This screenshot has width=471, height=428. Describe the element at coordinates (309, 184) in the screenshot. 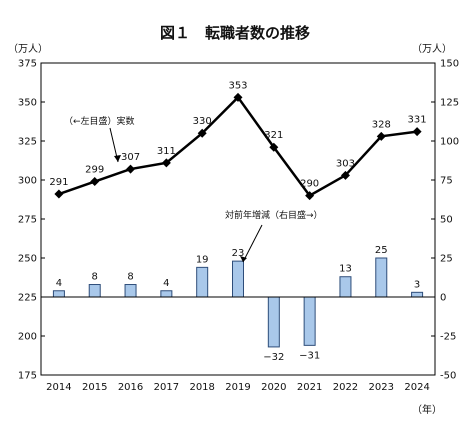

I see `line-value-label: 290` at that location.